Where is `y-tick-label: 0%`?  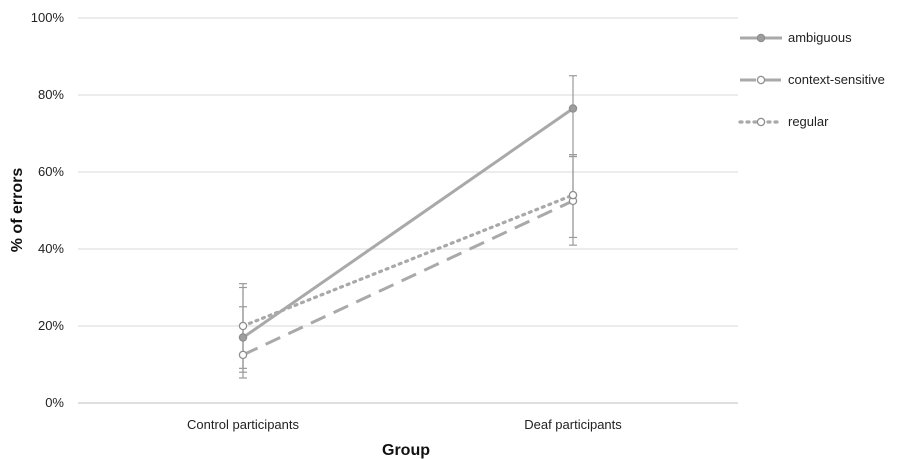 y-tick-label: 0% is located at coordinates (54, 402).